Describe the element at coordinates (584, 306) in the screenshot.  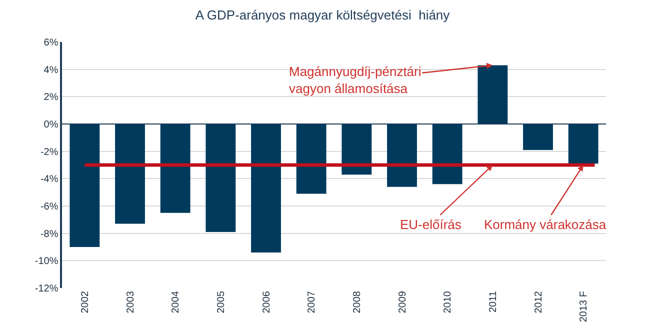
I see `x-tick-label: 2013 F` at that location.